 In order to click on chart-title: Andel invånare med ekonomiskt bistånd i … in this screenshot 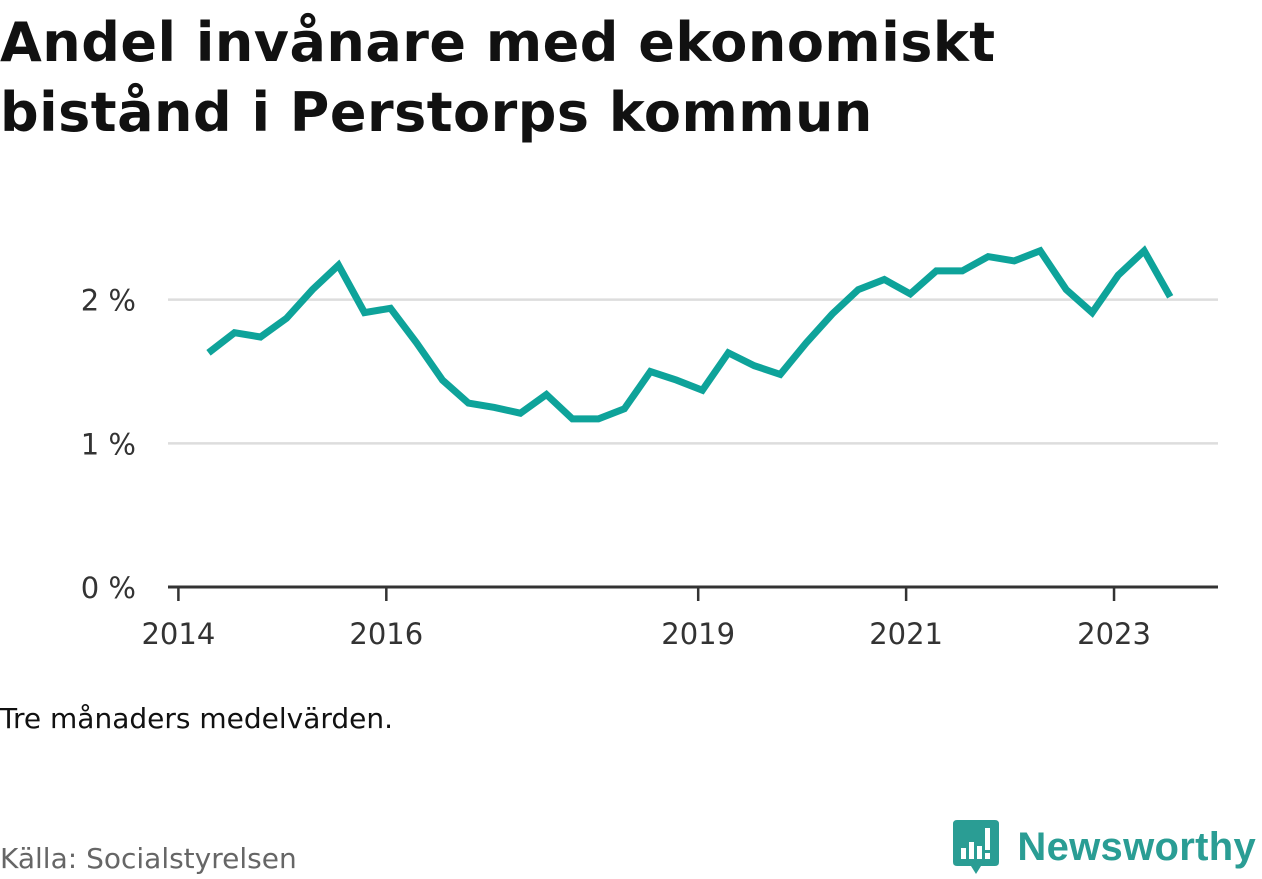, I will do `click(498, 77)`.